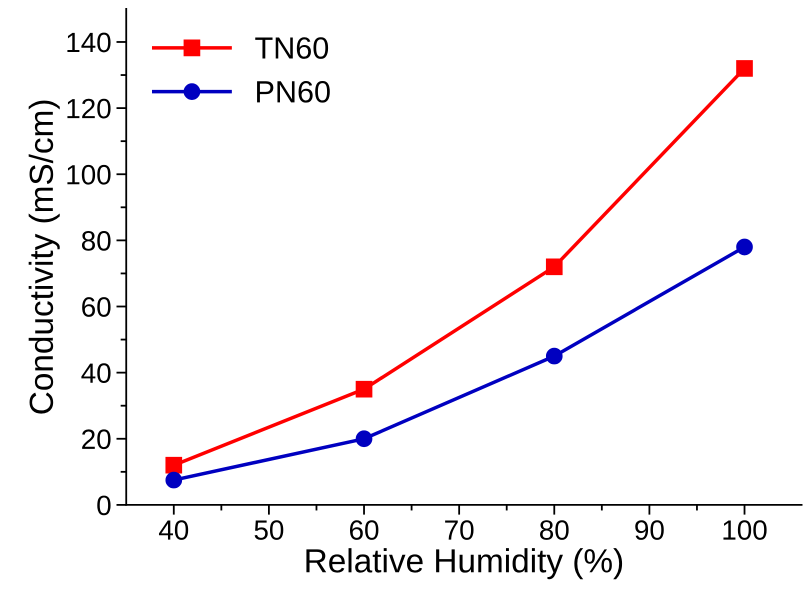  I want to click on y-tick-label: 100, so click(89, 174).